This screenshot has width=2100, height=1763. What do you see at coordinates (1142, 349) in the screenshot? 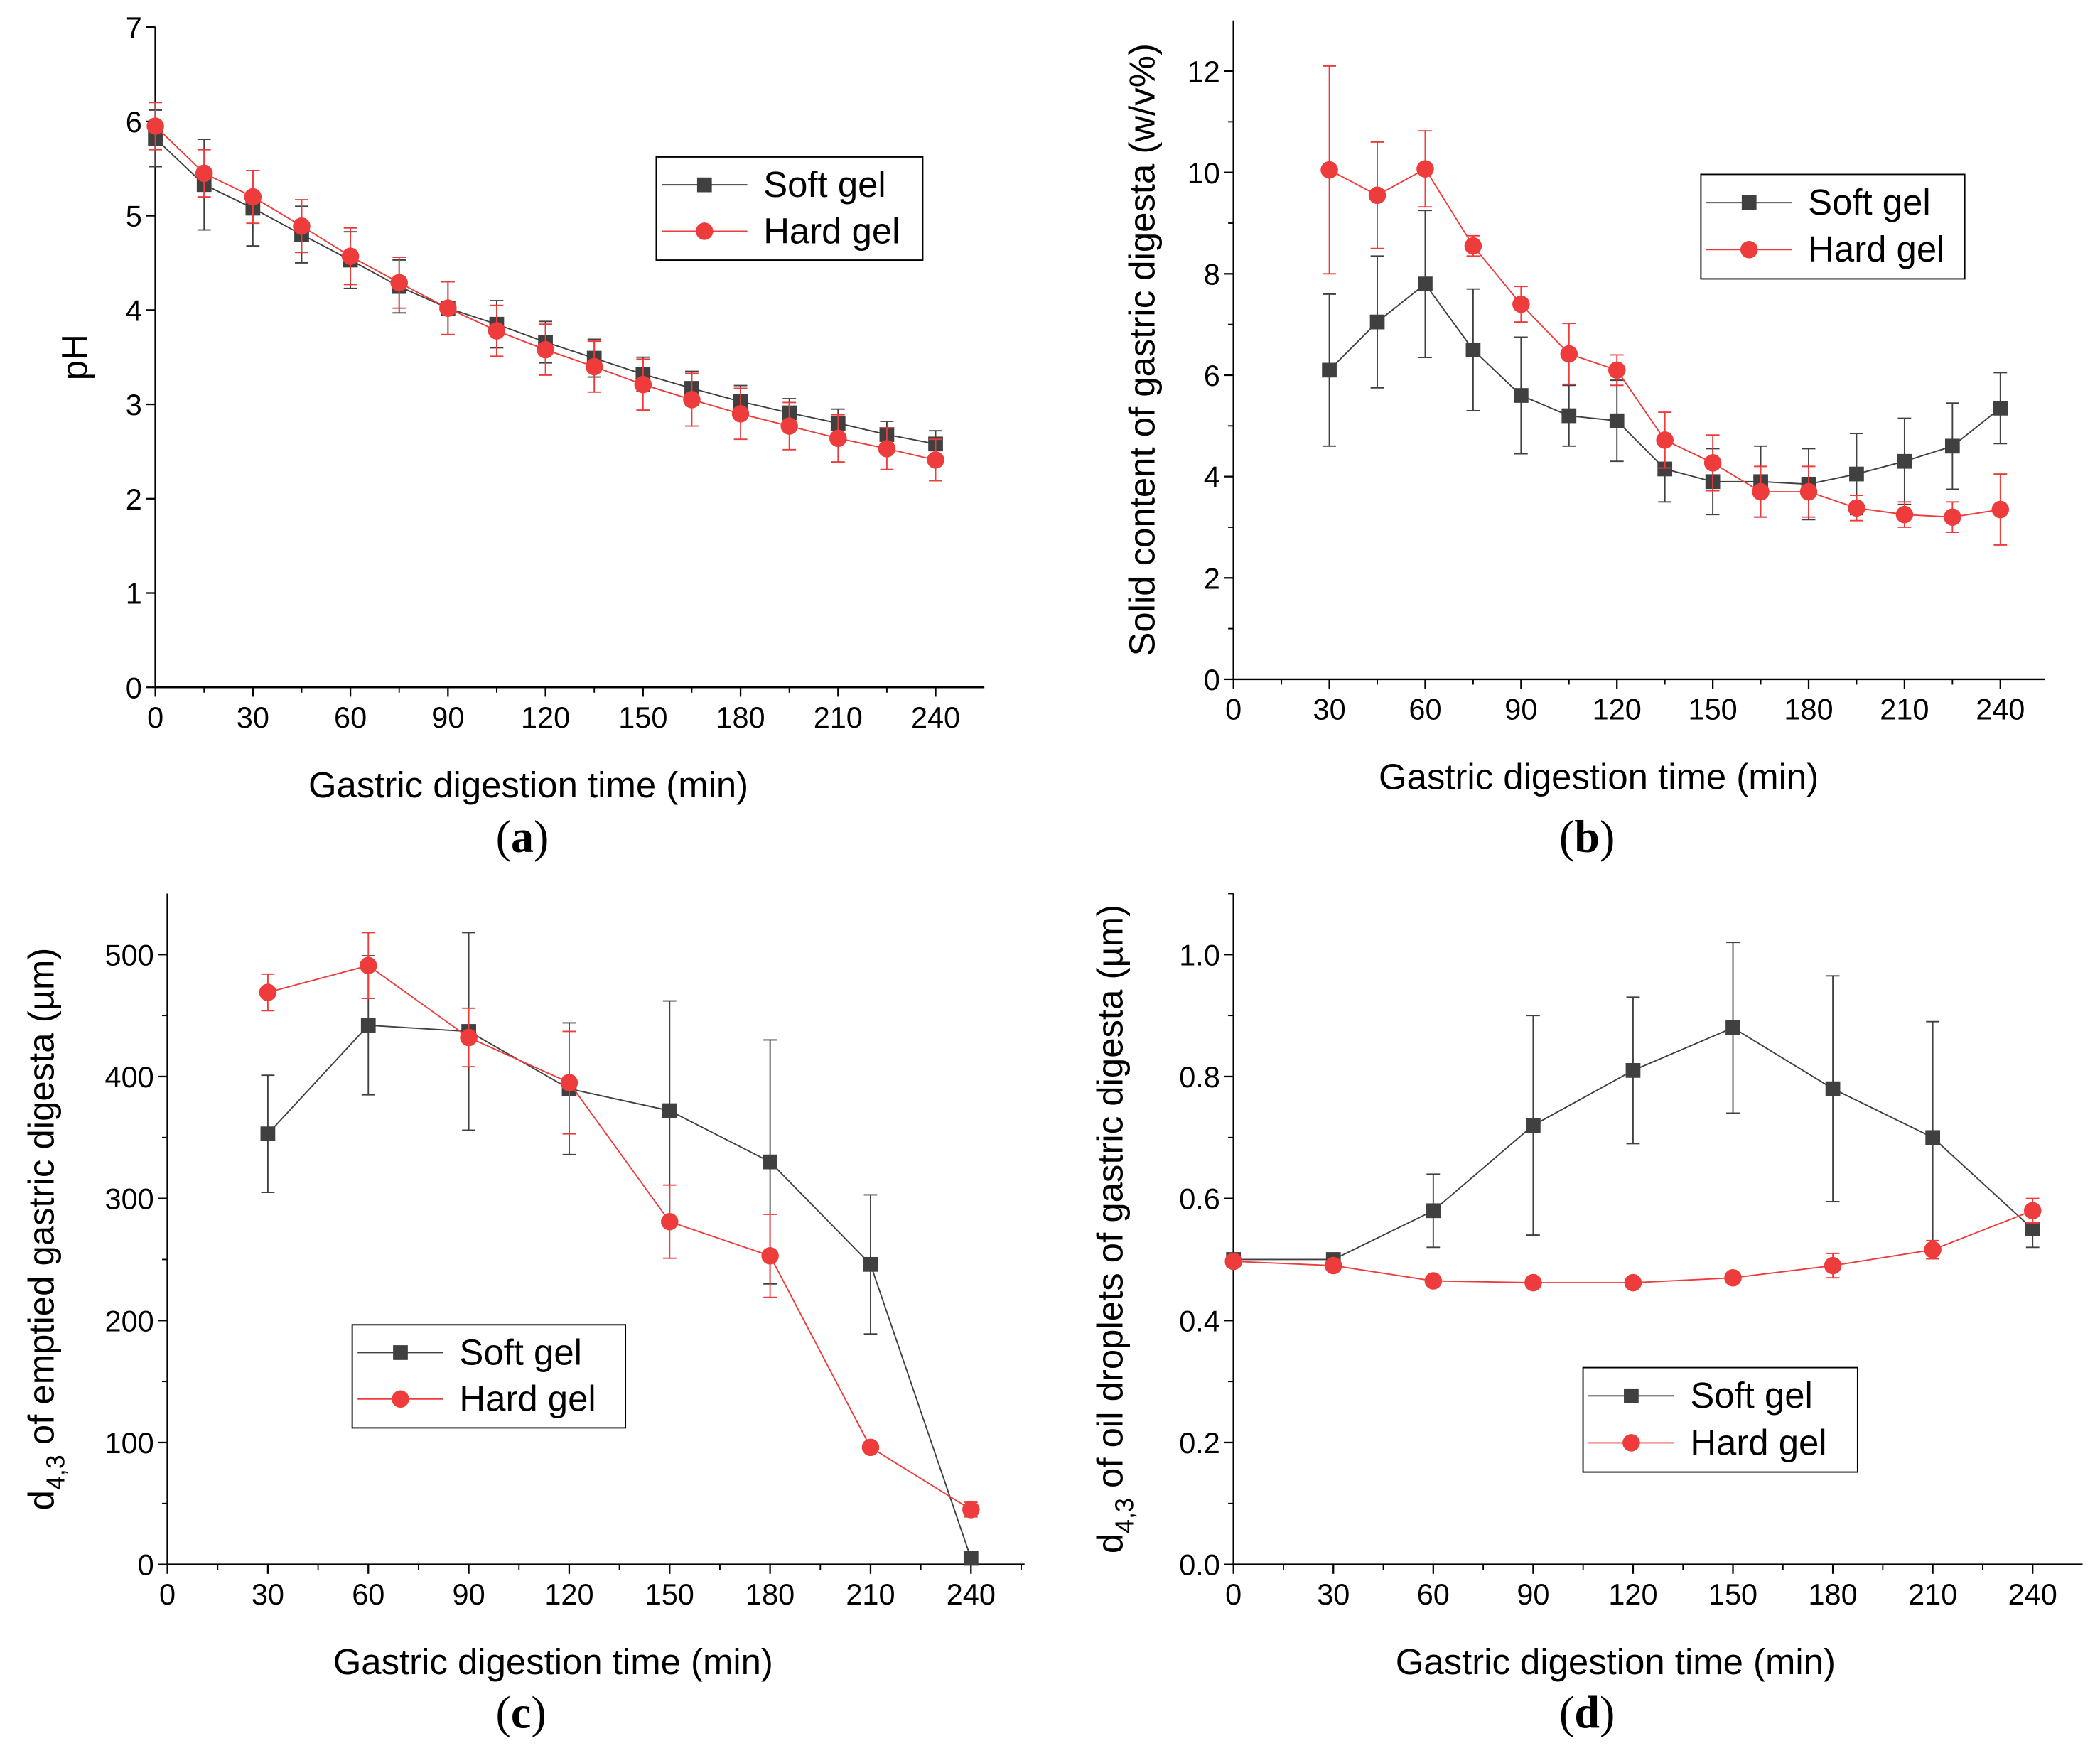
I see `y-axis-title-main: Solid content of gastric digesta (w/v%)` at bounding box center [1142, 349].